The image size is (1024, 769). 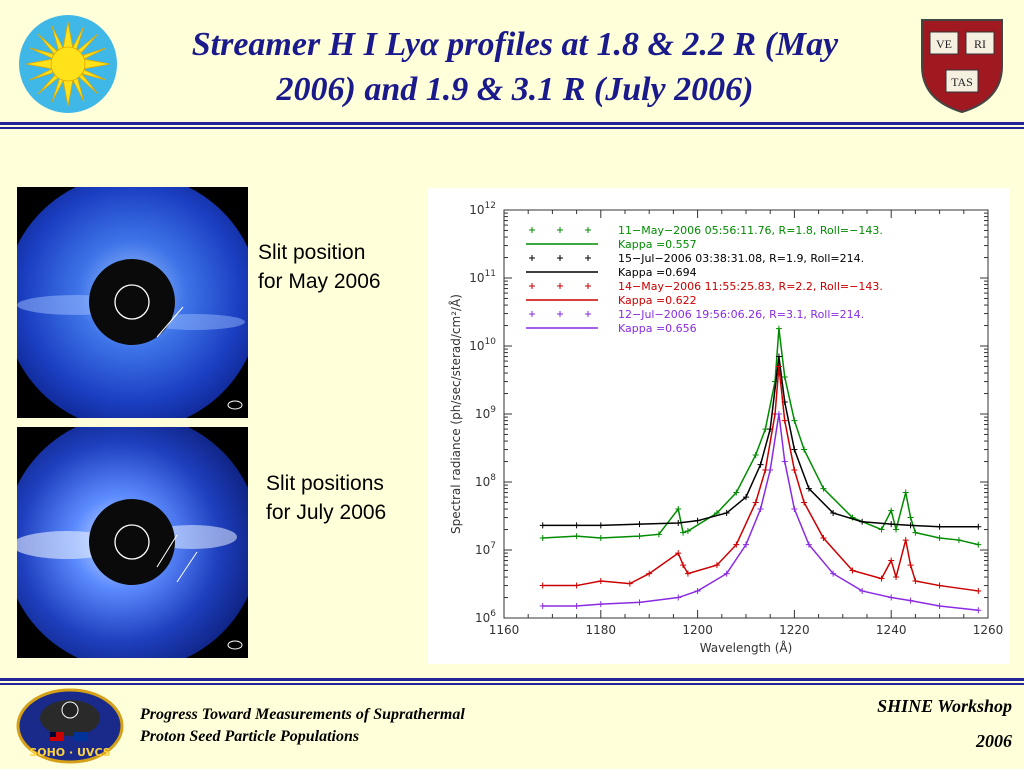 I want to click on caption-may: Slit position for May 2006, so click(x=319, y=267).